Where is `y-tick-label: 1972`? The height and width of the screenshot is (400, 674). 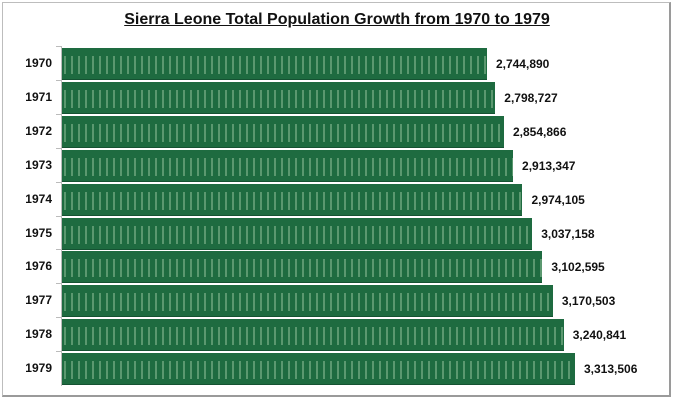 y-tick-label: 1972 is located at coordinates (38, 130).